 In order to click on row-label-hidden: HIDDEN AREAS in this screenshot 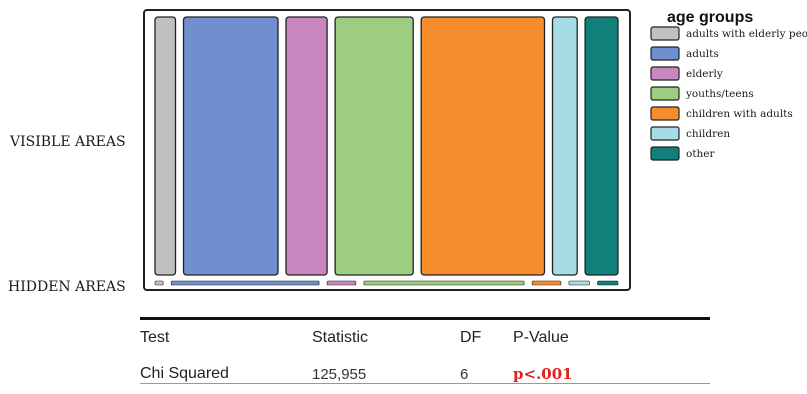, I will do `click(67, 287)`.